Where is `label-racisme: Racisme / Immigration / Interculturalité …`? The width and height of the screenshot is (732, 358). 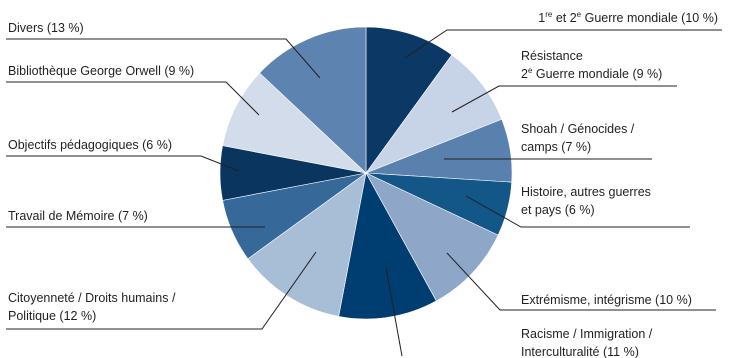 label-racisme: Racisme / Immigration / Interculturalité … is located at coordinates (587, 342).